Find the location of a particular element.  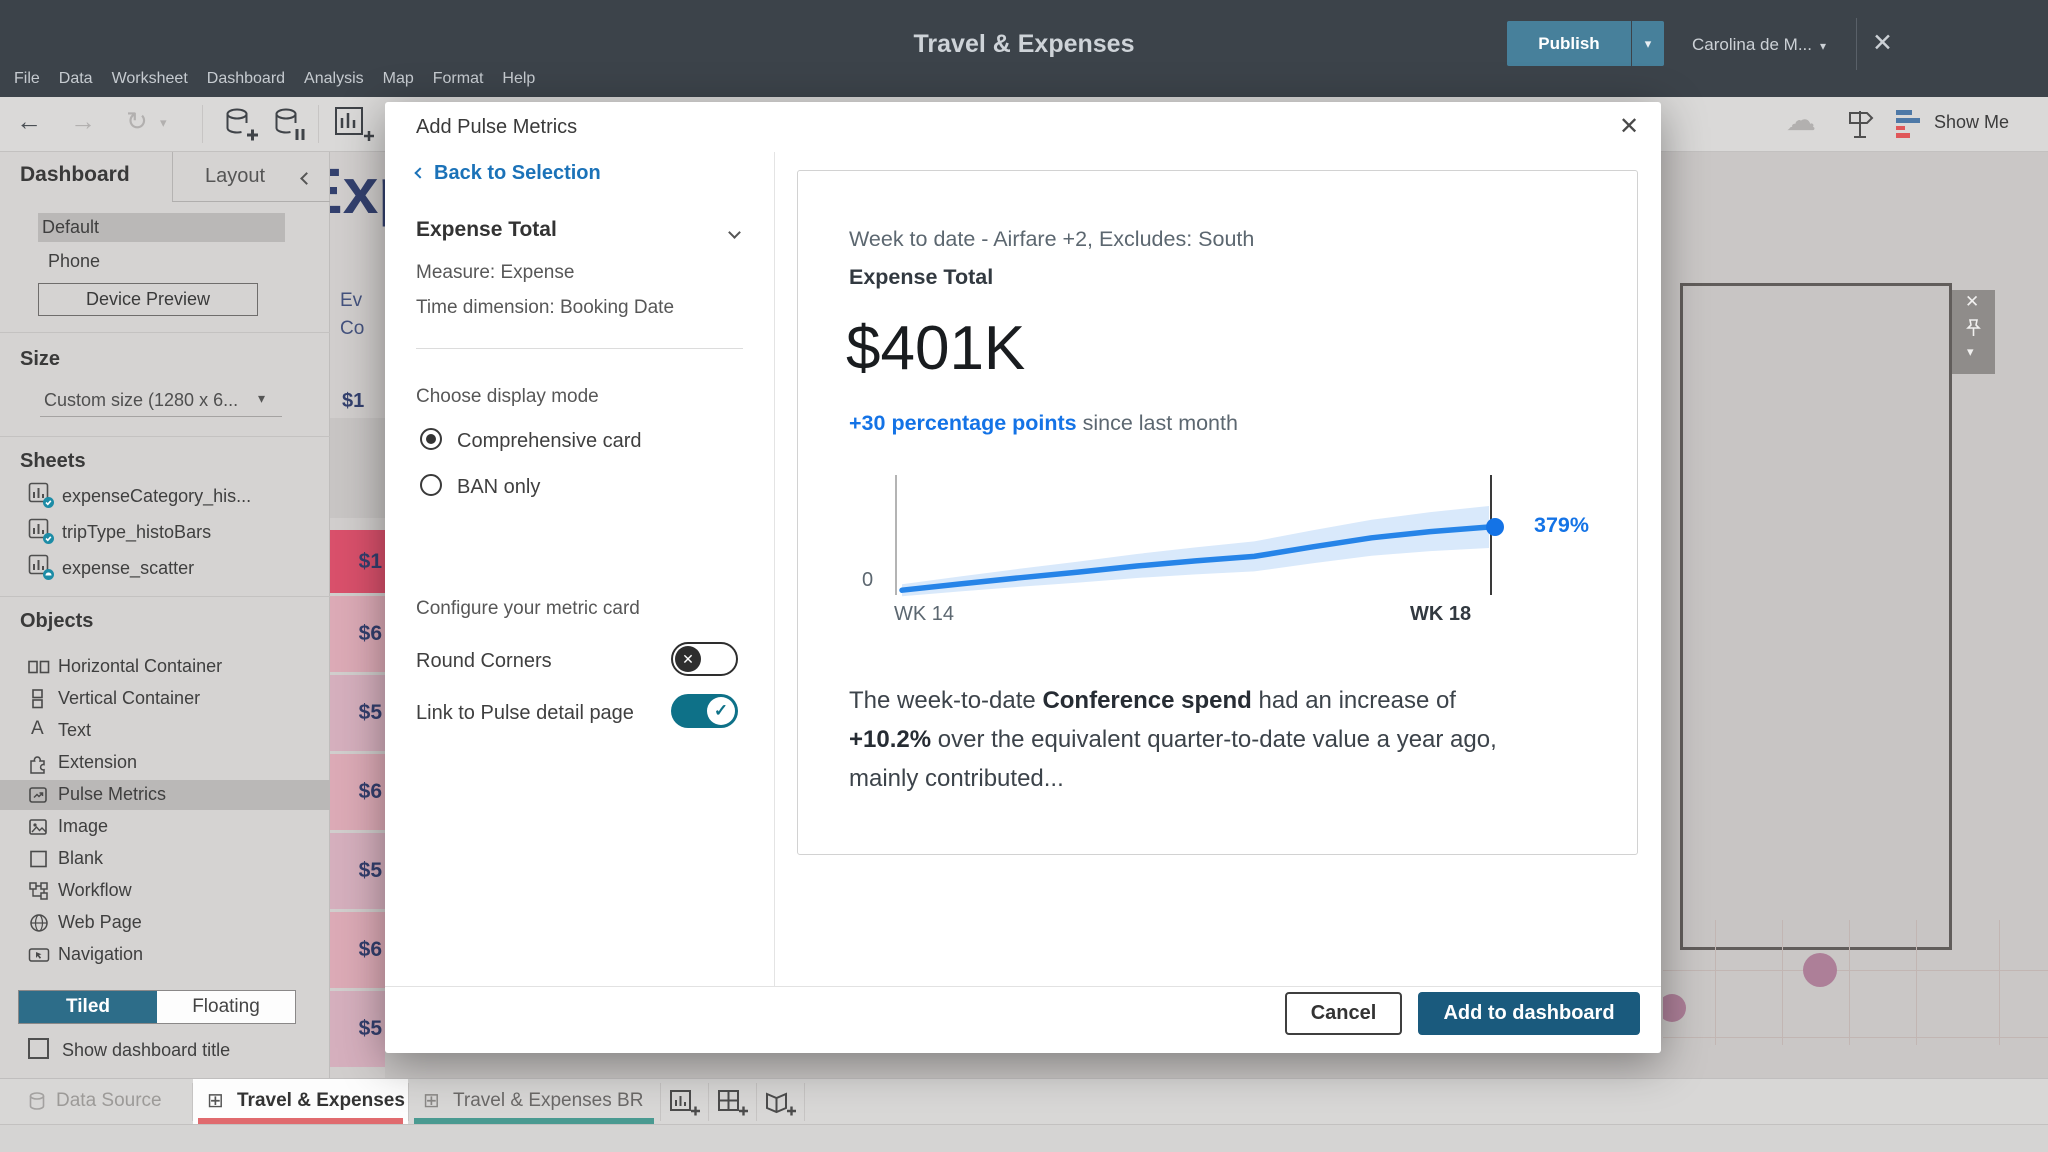

radio-ban-label: BAN only is located at coordinates (499, 487).